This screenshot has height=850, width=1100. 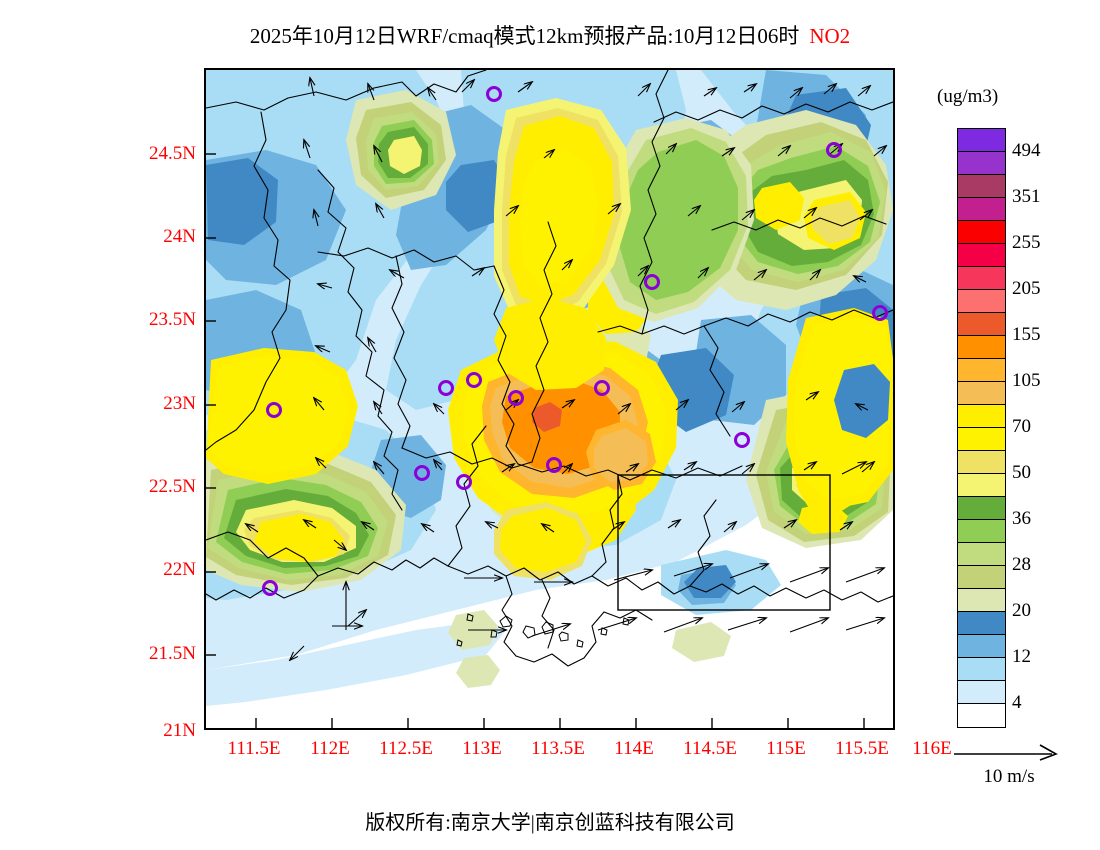 What do you see at coordinates (862, 748) in the screenshot?
I see `x-tick-label-8: 115.5E` at bounding box center [862, 748].